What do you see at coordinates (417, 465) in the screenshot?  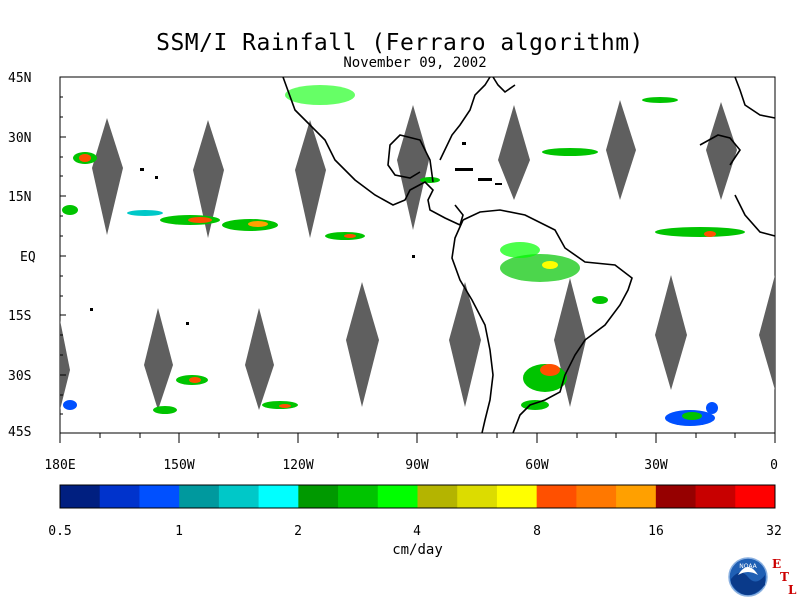 I see `lon-label-90w: 90W` at bounding box center [417, 465].